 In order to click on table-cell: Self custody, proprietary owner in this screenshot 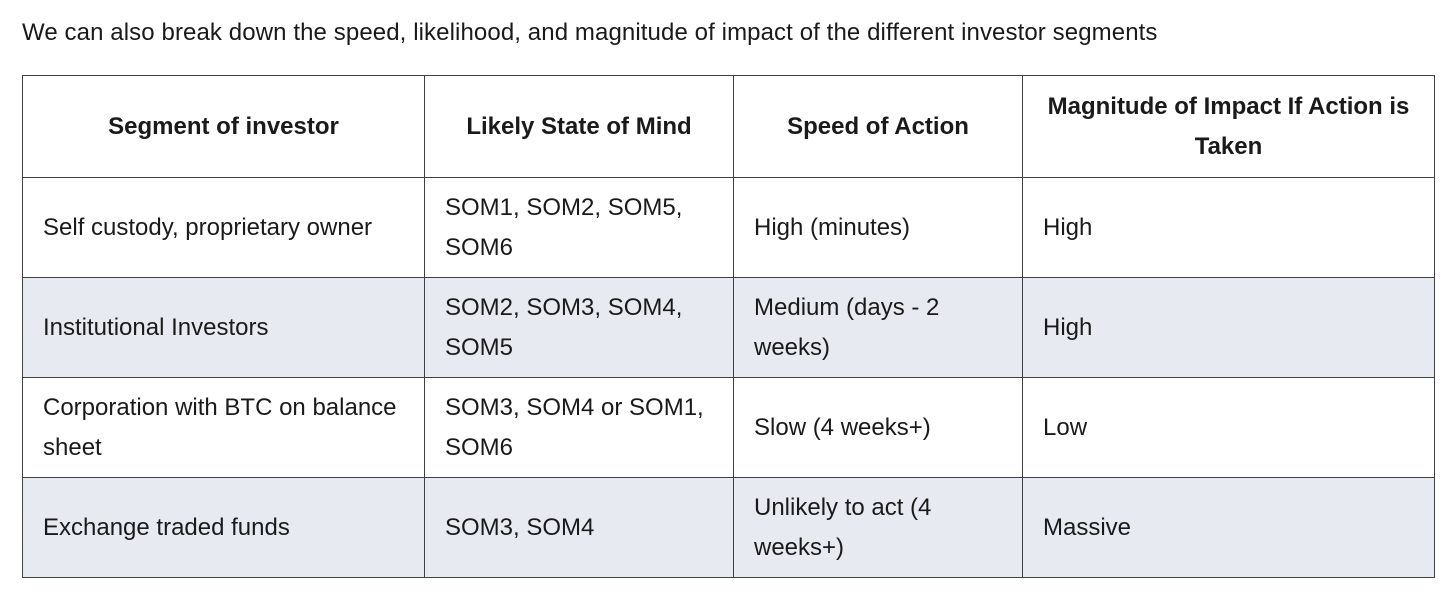, I will do `click(223, 227)`.